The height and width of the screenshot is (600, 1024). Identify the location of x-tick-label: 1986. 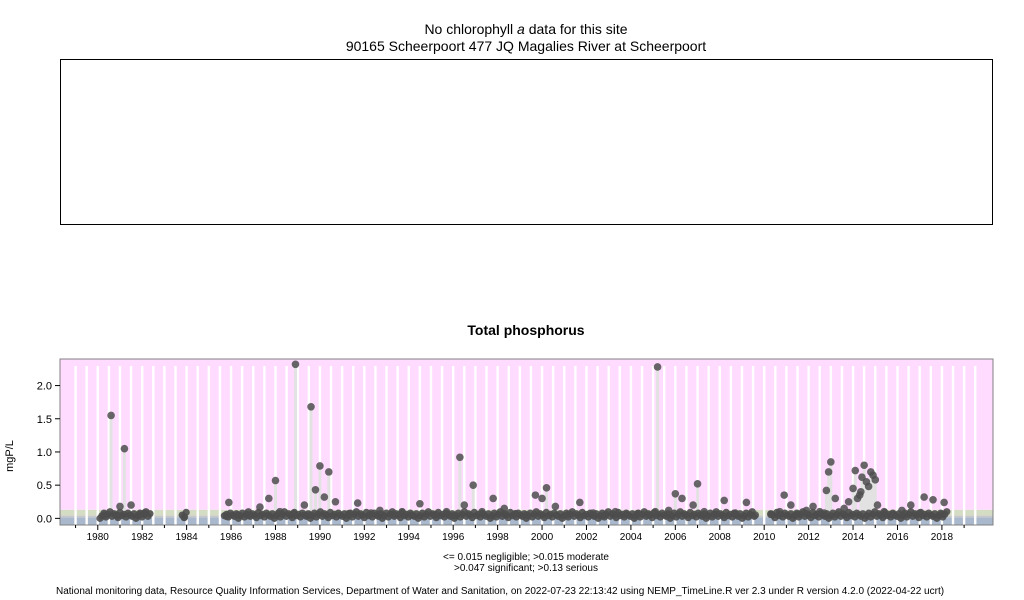
(231, 537).